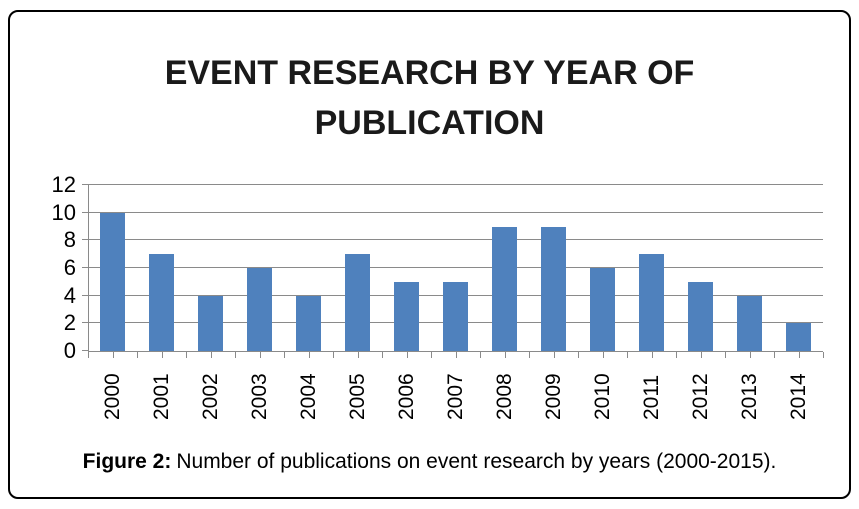 The image size is (859, 509). What do you see at coordinates (69, 240) in the screenshot?
I see `y-axis-tick-label-8: 8` at bounding box center [69, 240].